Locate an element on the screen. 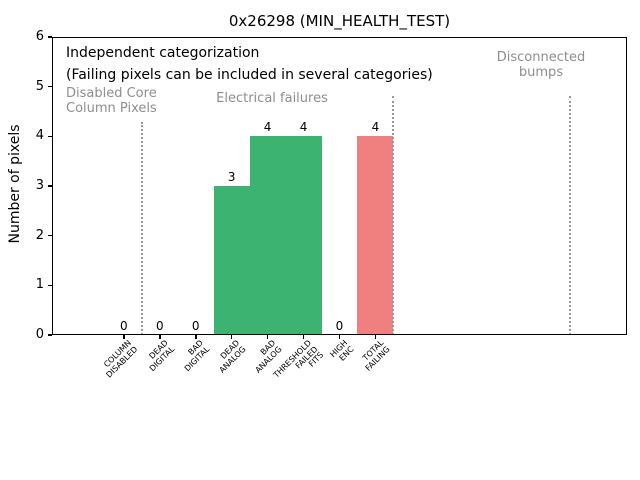 The image size is (640, 480). y-tick-label: 5 is located at coordinates (39, 86).